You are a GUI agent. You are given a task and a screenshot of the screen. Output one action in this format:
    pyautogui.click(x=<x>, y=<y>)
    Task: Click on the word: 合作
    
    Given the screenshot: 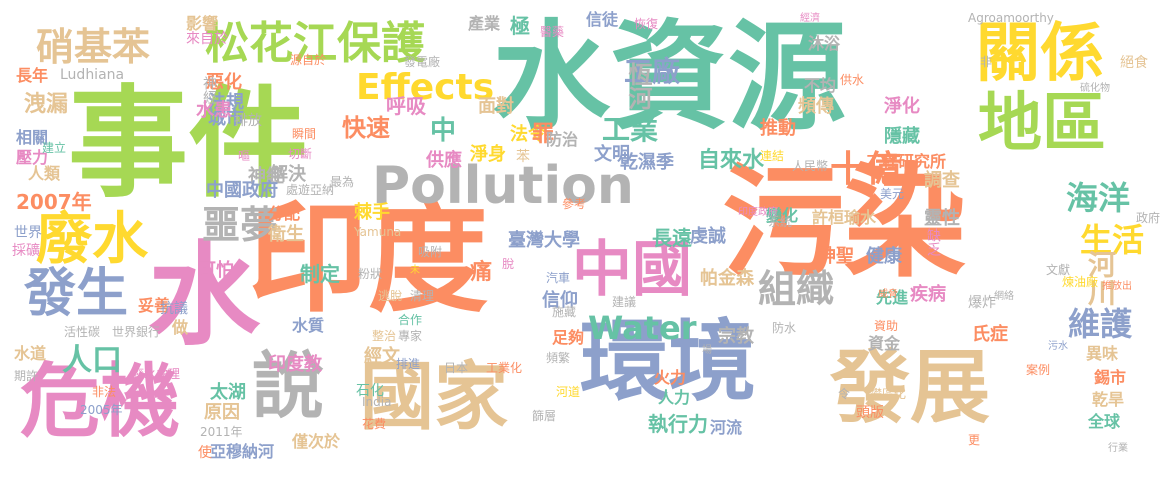 What is the action you would take?
    pyautogui.click(x=410, y=320)
    